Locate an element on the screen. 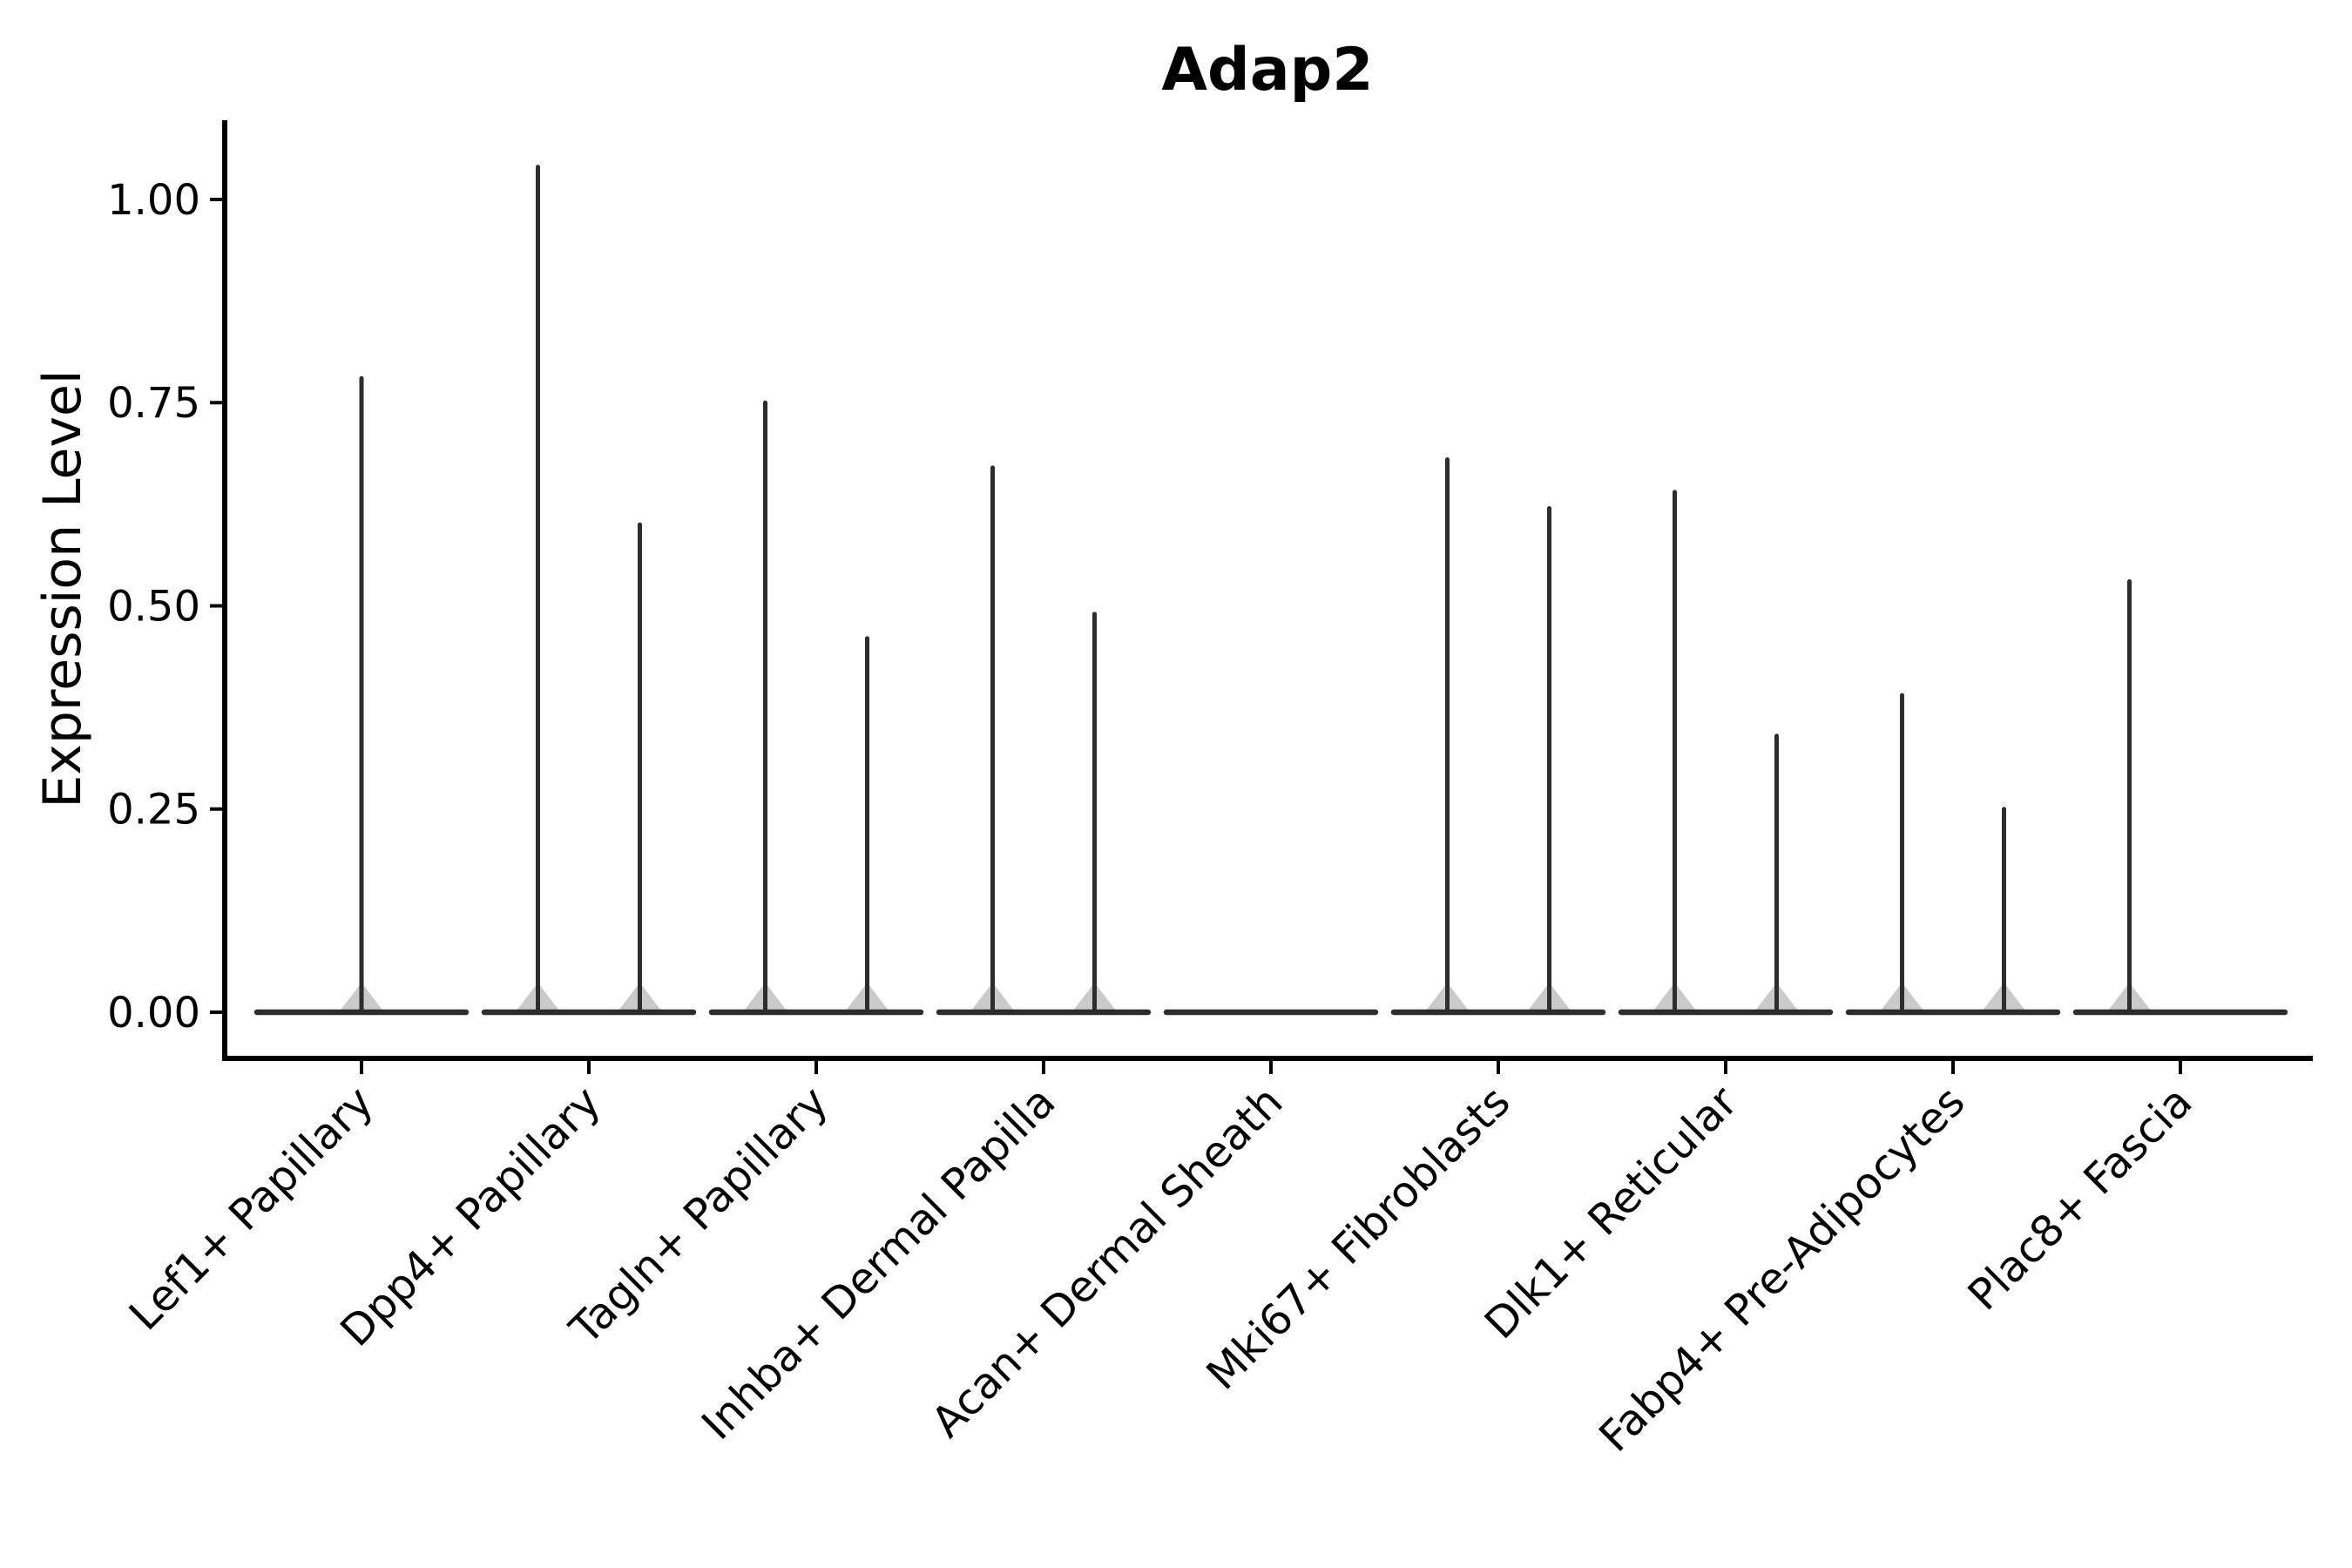 Image resolution: width=2352 pixels, height=1568 pixels. chart-title: Adap2 is located at coordinates (1267, 70).